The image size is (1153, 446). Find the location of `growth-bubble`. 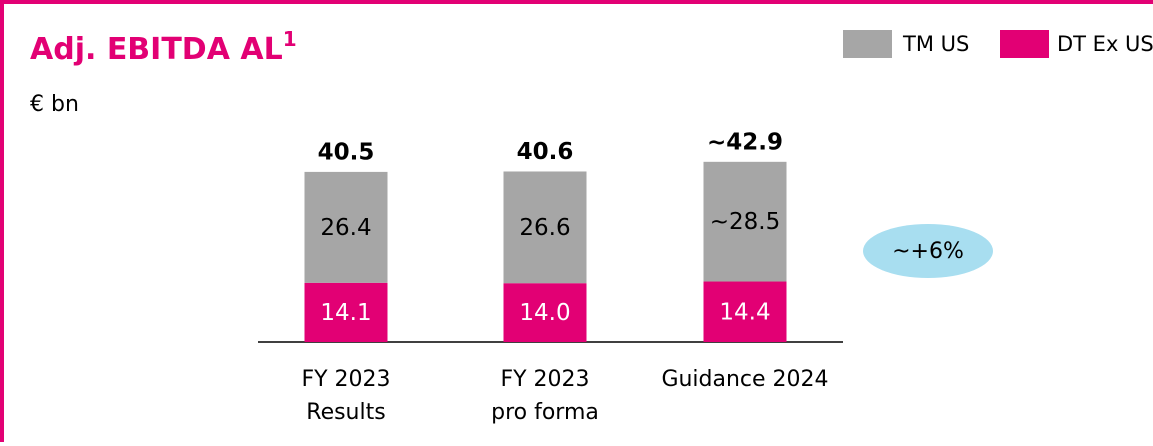

growth-bubble is located at coordinates (928, 251).